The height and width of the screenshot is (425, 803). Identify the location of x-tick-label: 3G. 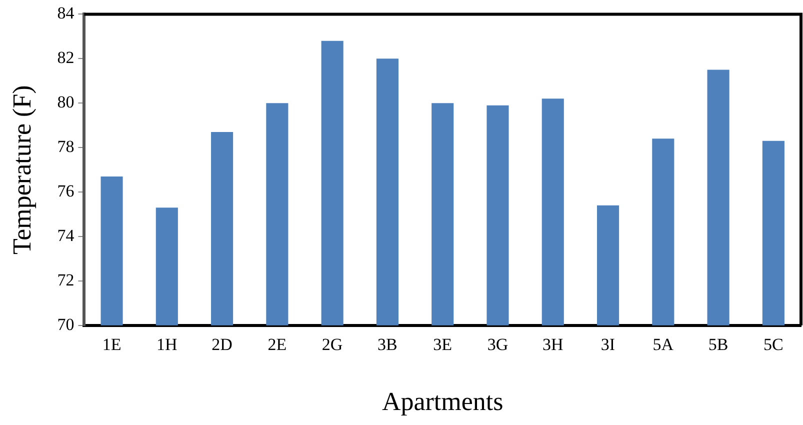
(497, 344).